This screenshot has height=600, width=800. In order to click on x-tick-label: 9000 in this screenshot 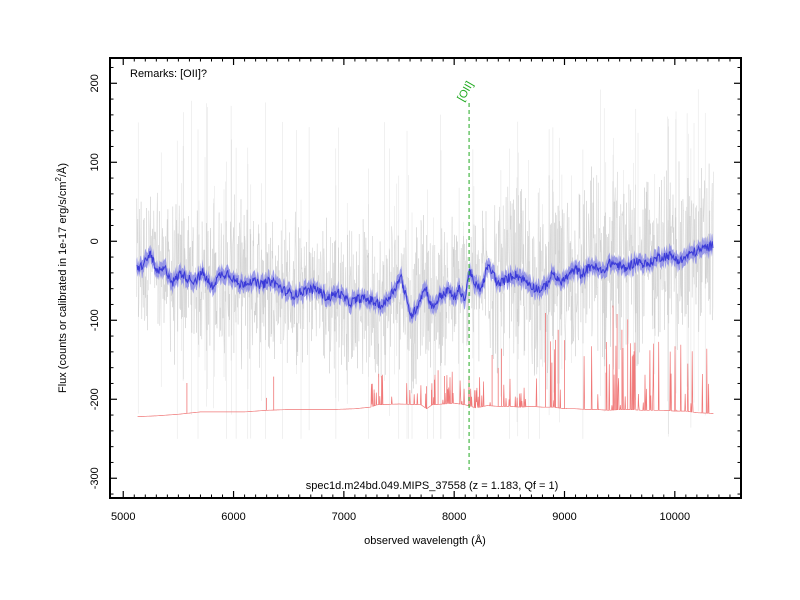, I will do `click(564, 517)`.